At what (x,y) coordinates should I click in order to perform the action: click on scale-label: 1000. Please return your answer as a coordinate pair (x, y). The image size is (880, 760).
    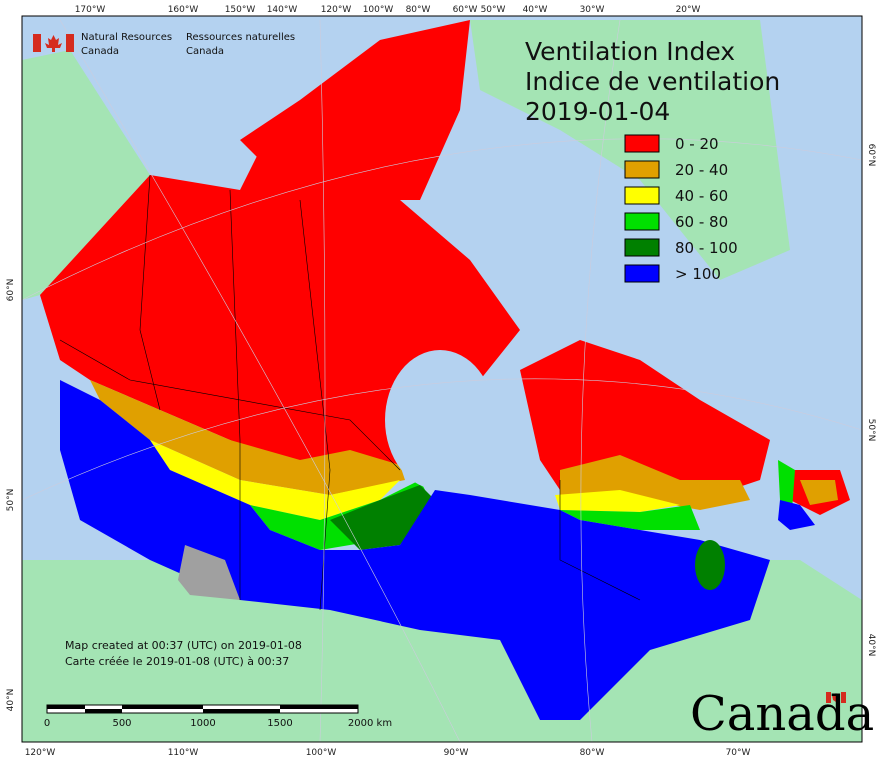
    Looking at the image, I should click on (202, 723).